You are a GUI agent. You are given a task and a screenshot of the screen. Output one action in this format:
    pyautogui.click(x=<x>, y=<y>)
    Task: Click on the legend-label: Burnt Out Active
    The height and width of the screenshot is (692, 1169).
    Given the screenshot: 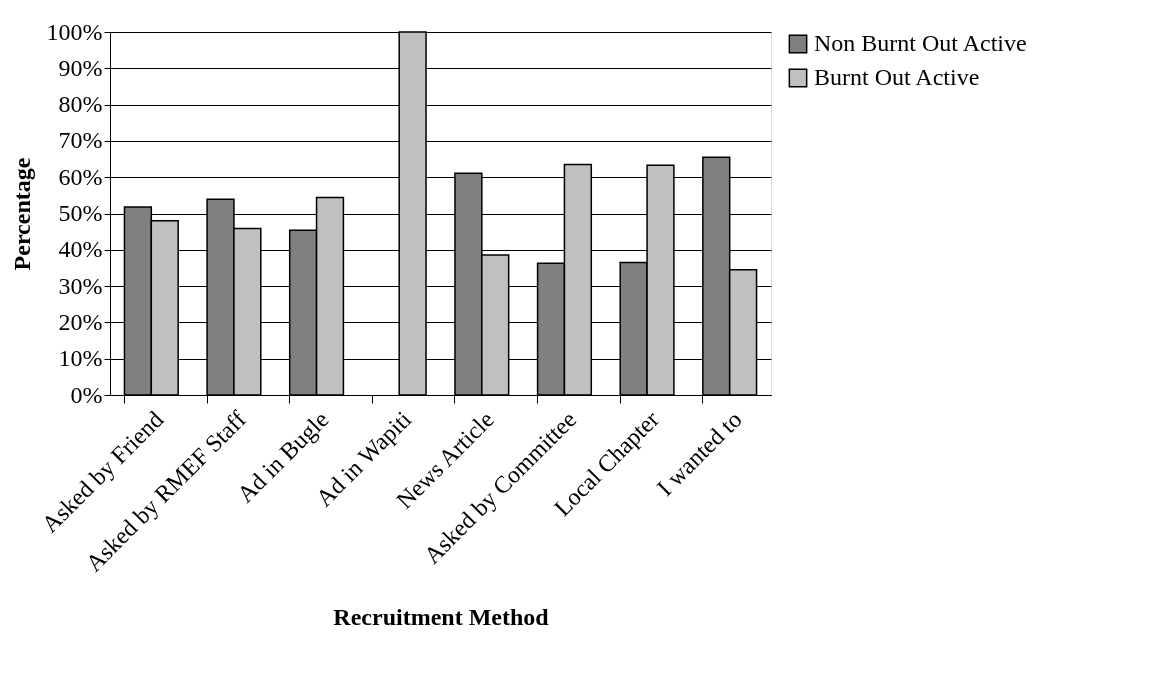 What is the action you would take?
    pyautogui.click(x=897, y=77)
    